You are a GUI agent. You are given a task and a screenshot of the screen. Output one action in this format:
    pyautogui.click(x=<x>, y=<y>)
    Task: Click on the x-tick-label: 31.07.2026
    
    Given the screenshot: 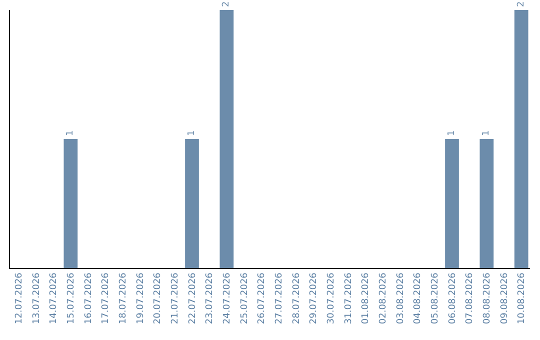 What is the action you would take?
    pyautogui.click(x=349, y=298)
    